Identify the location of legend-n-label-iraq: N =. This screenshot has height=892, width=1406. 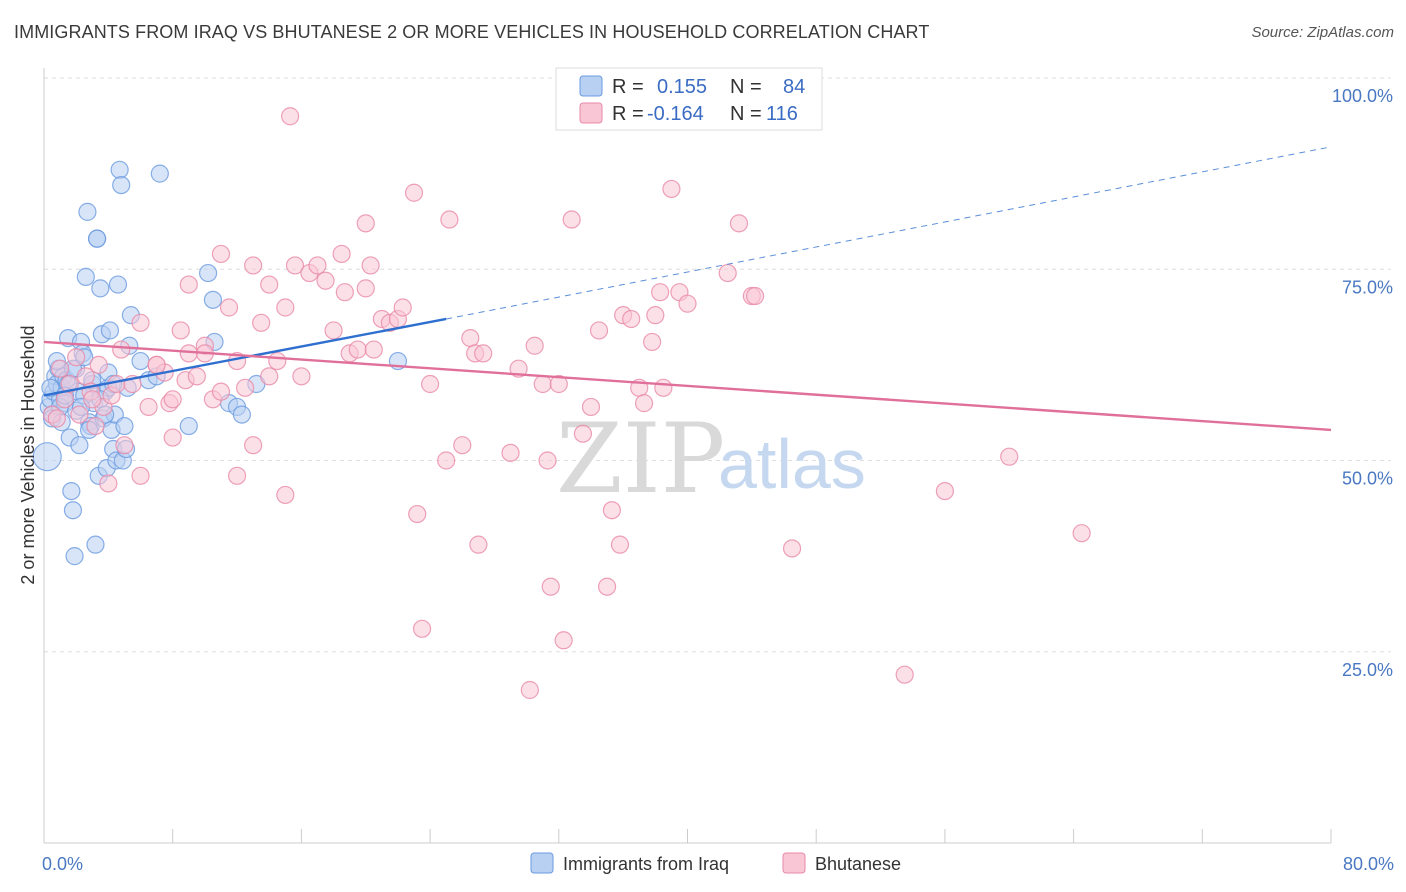
(746, 87).